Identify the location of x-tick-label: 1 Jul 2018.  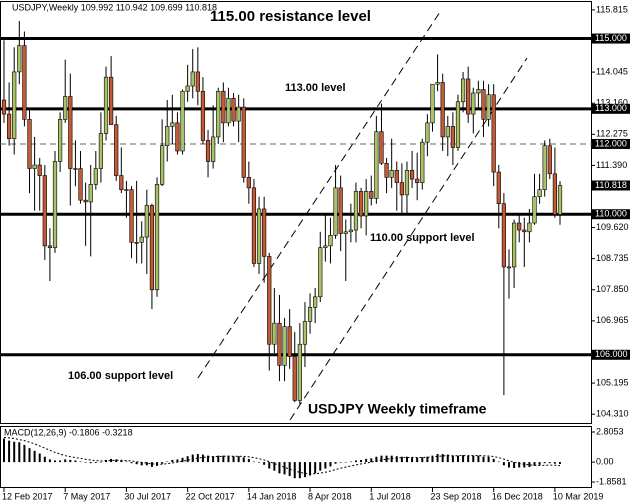
(390, 496).